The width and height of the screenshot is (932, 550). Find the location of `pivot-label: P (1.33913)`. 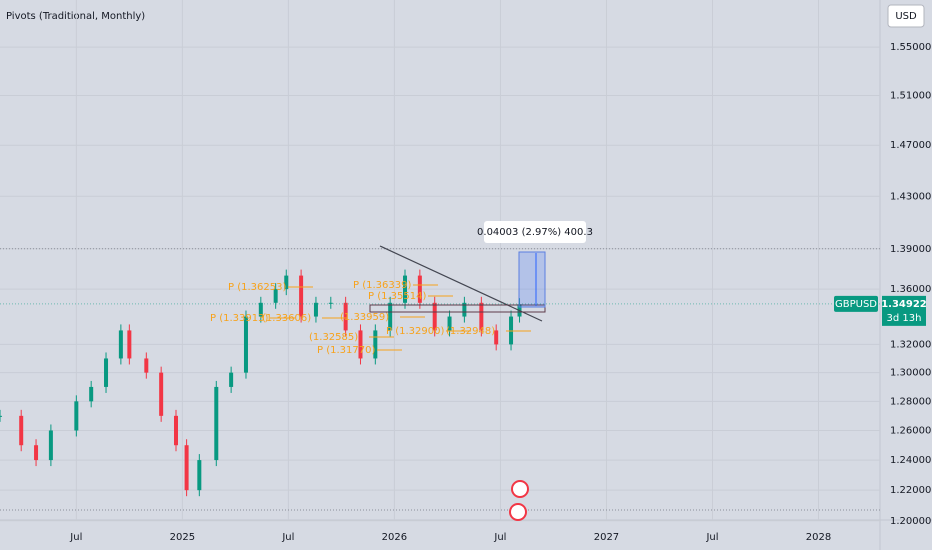

pivot-label: P (1.33913) is located at coordinates (239, 318).